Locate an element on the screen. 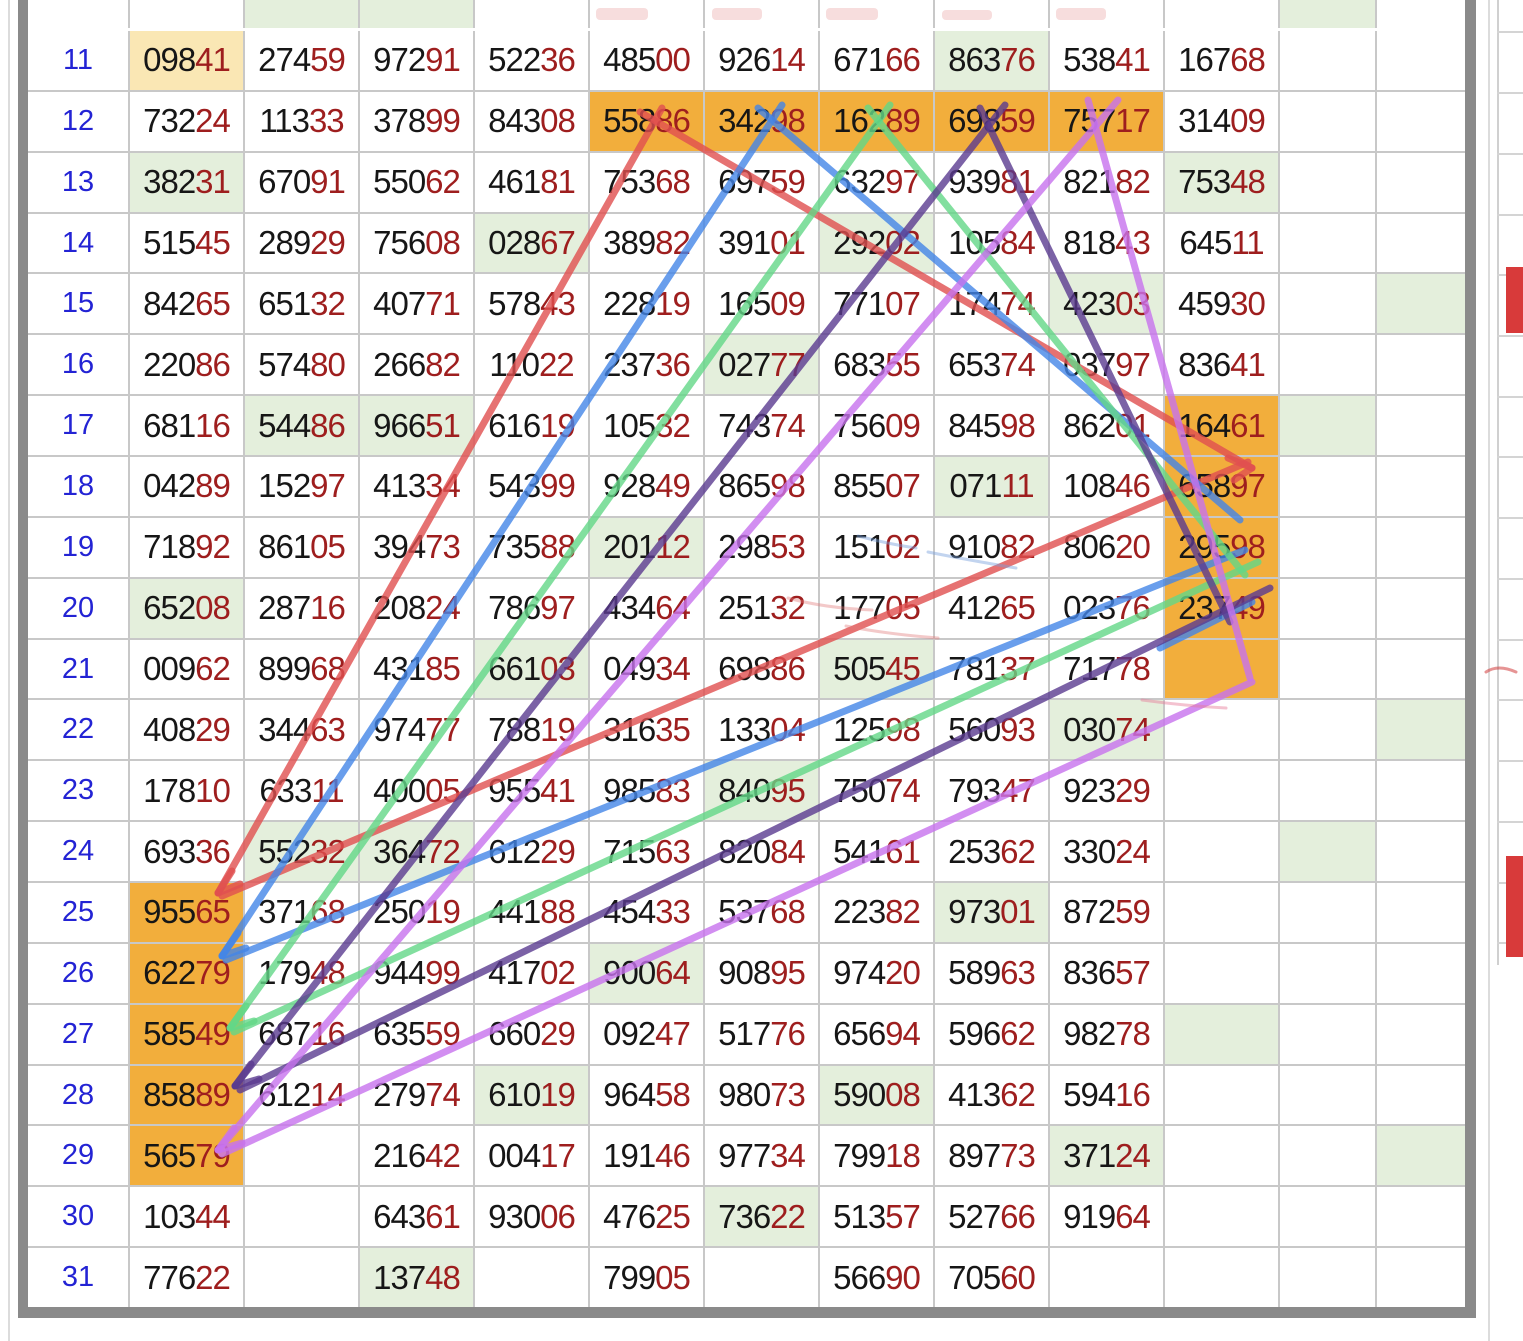 This screenshot has width=1523, height=1341. number-cell: 105 32 is located at coordinates (646, 426).